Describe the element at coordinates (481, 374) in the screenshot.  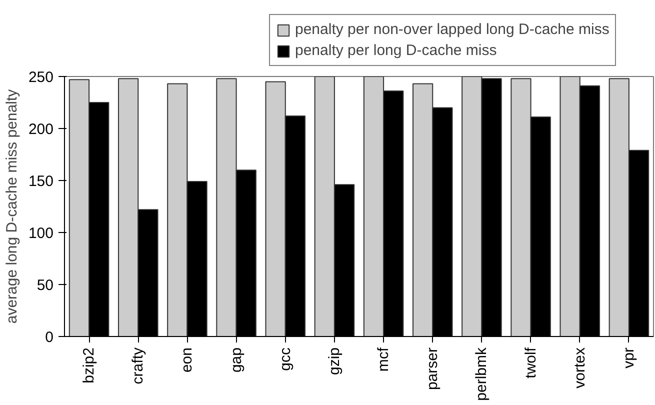
I see `x-tick-label: perlbmk` at that location.